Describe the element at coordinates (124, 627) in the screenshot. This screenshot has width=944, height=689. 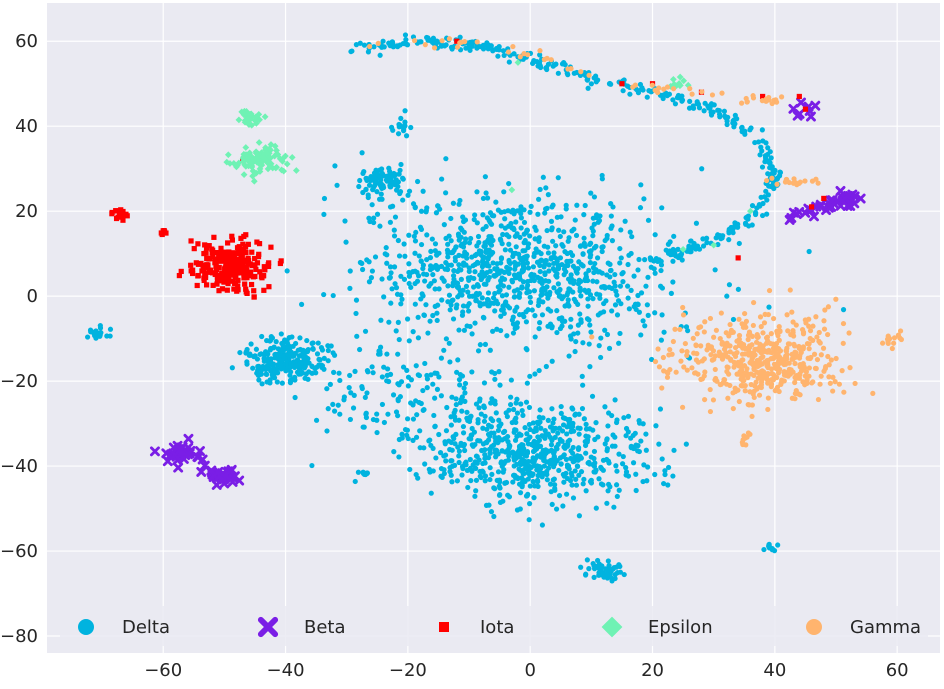
I see `legend-item-delta: Delta` at that location.